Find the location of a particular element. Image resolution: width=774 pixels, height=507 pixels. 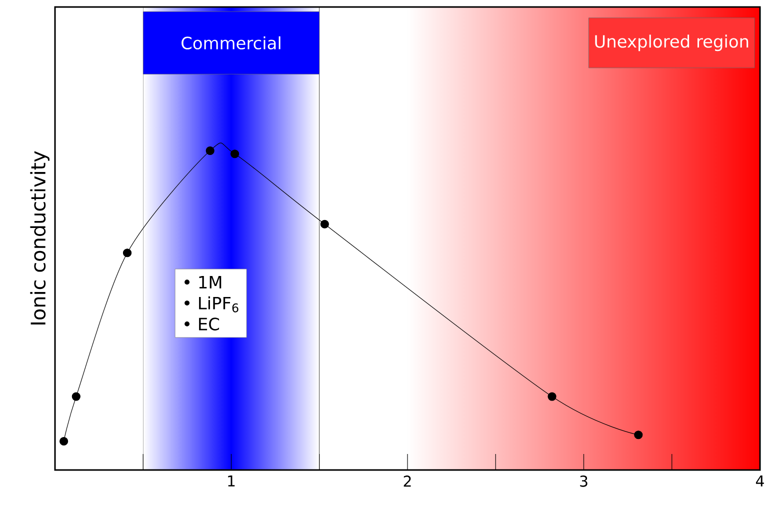

x-tick-label: 4 is located at coordinates (760, 481).